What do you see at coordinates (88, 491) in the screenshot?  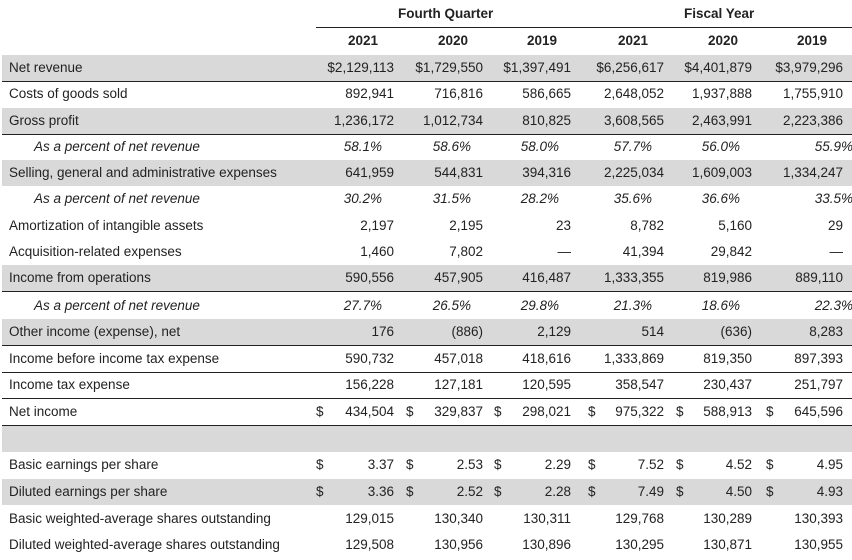 I see `row-label: Diluted earnings per share` at bounding box center [88, 491].